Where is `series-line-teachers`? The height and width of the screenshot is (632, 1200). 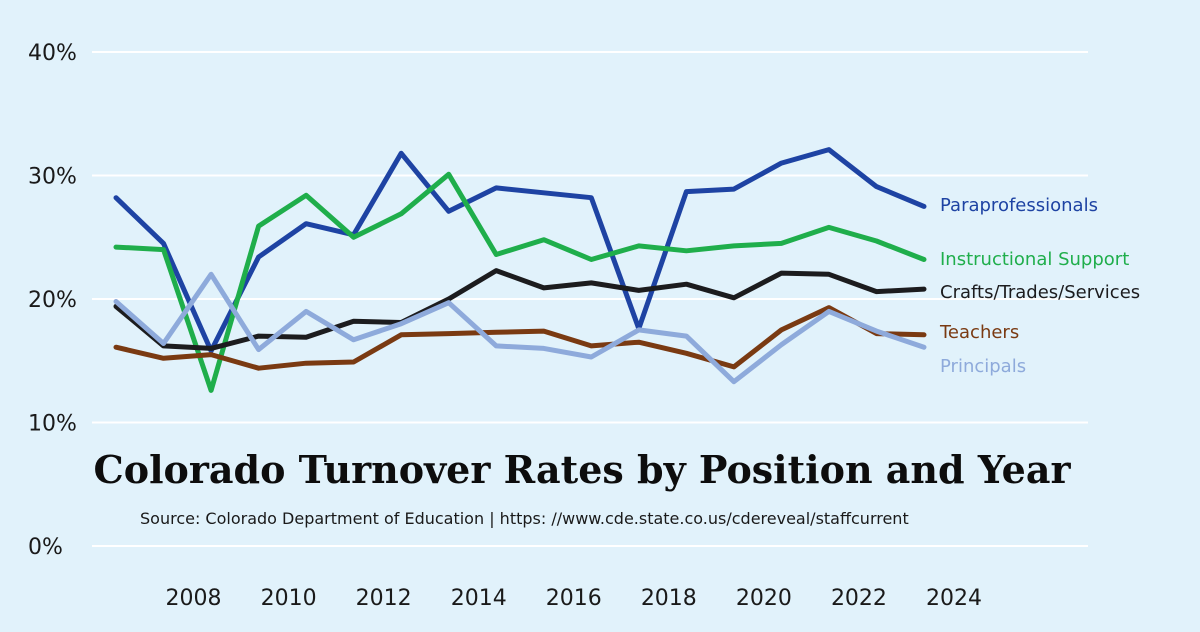
series-line-teachers is located at coordinates (520, 338).